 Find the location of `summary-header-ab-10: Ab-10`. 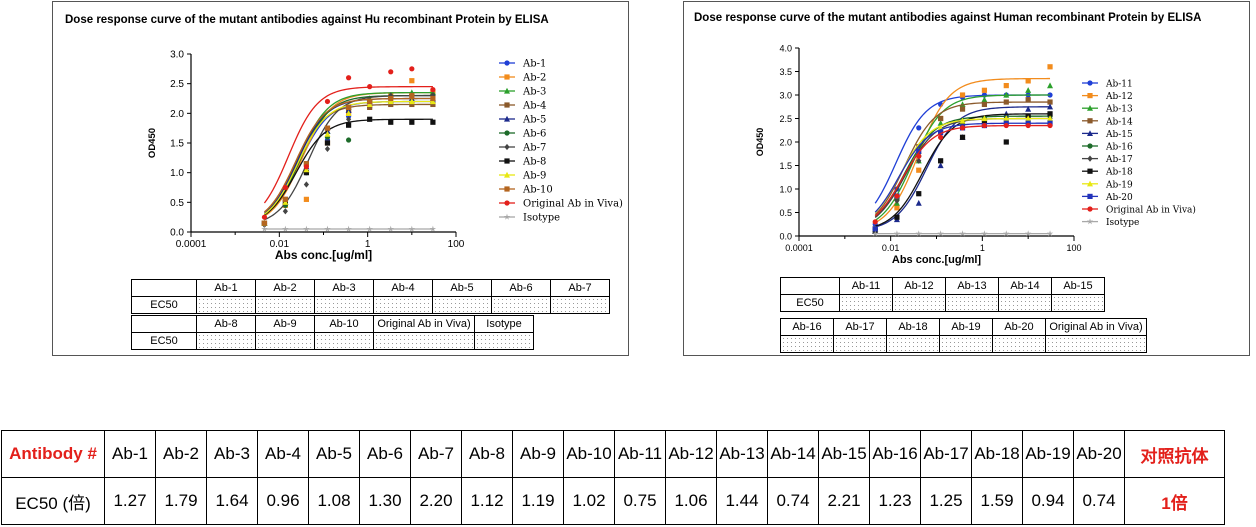

summary-header-ab-10: Ab-10 is located at coordinates (589, 454).